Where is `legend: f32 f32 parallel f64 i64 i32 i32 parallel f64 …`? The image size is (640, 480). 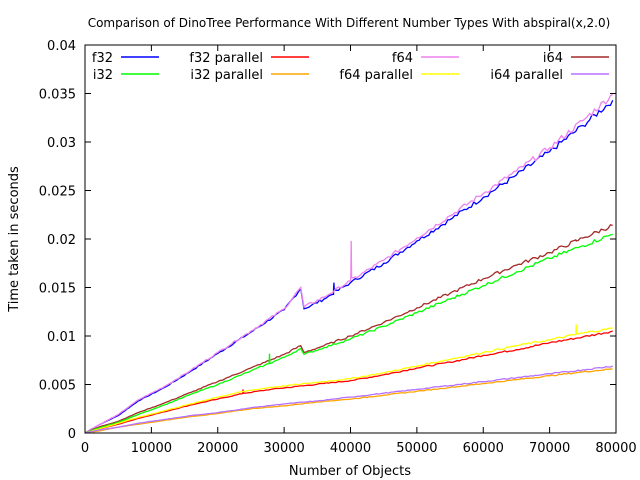
legend: f32 f32 parallel f64 i64 i32 i32 parallel f64 … is located at coordinates (350, 67).